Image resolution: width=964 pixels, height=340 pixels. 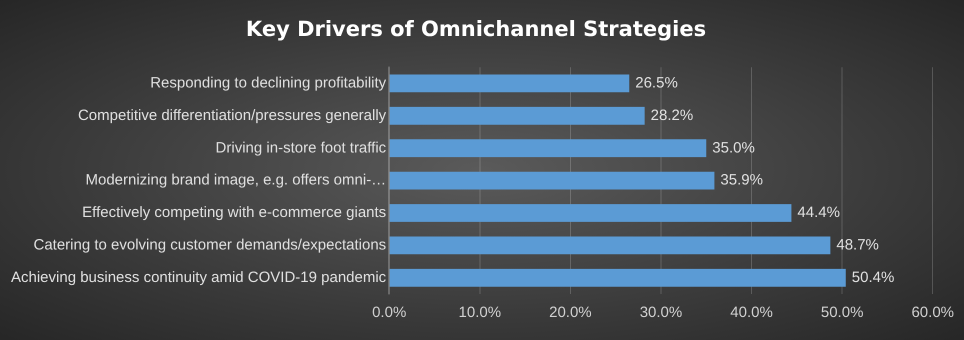 What do you see at coordinates (741, 180) in the screenshot?
I see `data-label: 35.9%` at bounding box center [741, 180].